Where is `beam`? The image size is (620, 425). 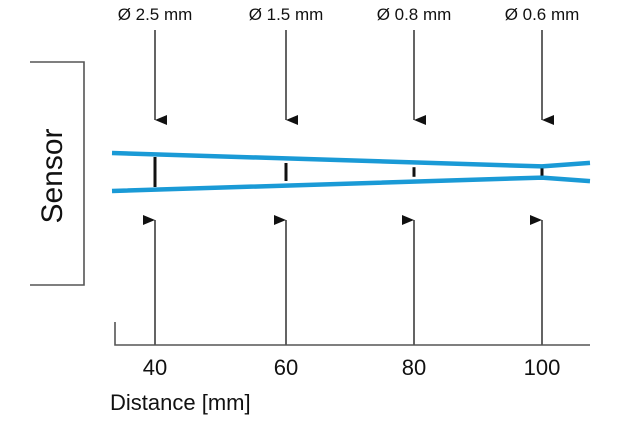 beam is located at coordinates (351, 172).